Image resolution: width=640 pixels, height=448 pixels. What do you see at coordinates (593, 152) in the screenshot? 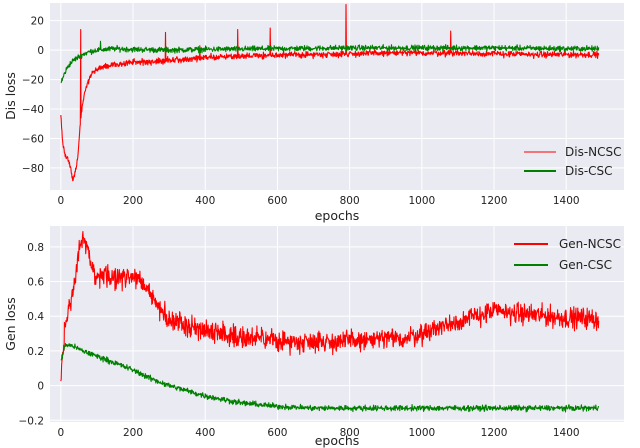
I see `legend-label-dis-ncsc: Dis-NCSC` at bounding box center [593, 152].